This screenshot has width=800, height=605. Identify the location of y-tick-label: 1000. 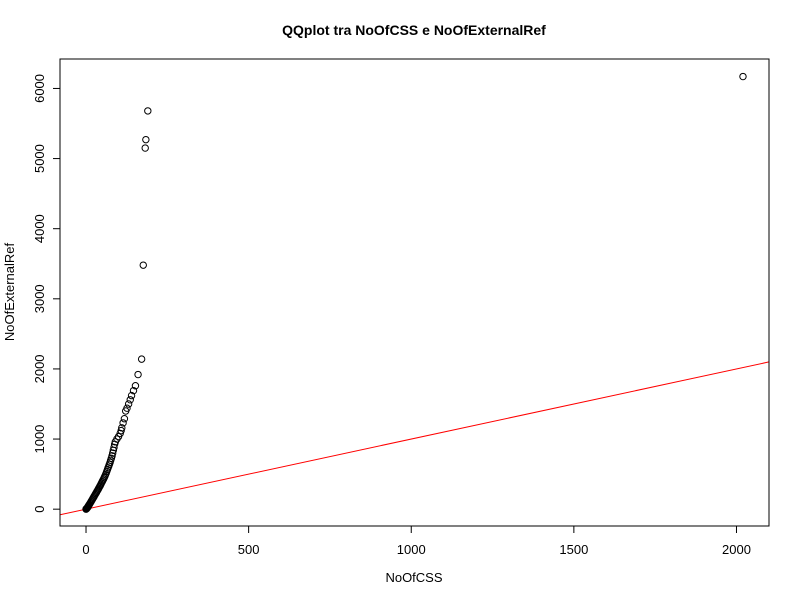
(39, 439).